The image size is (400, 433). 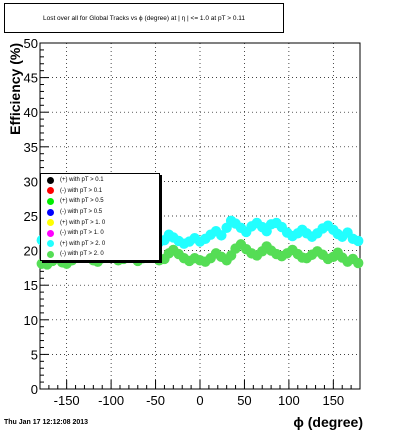 I want to click on y-tick-label: 40, so click(x=31, y=112).